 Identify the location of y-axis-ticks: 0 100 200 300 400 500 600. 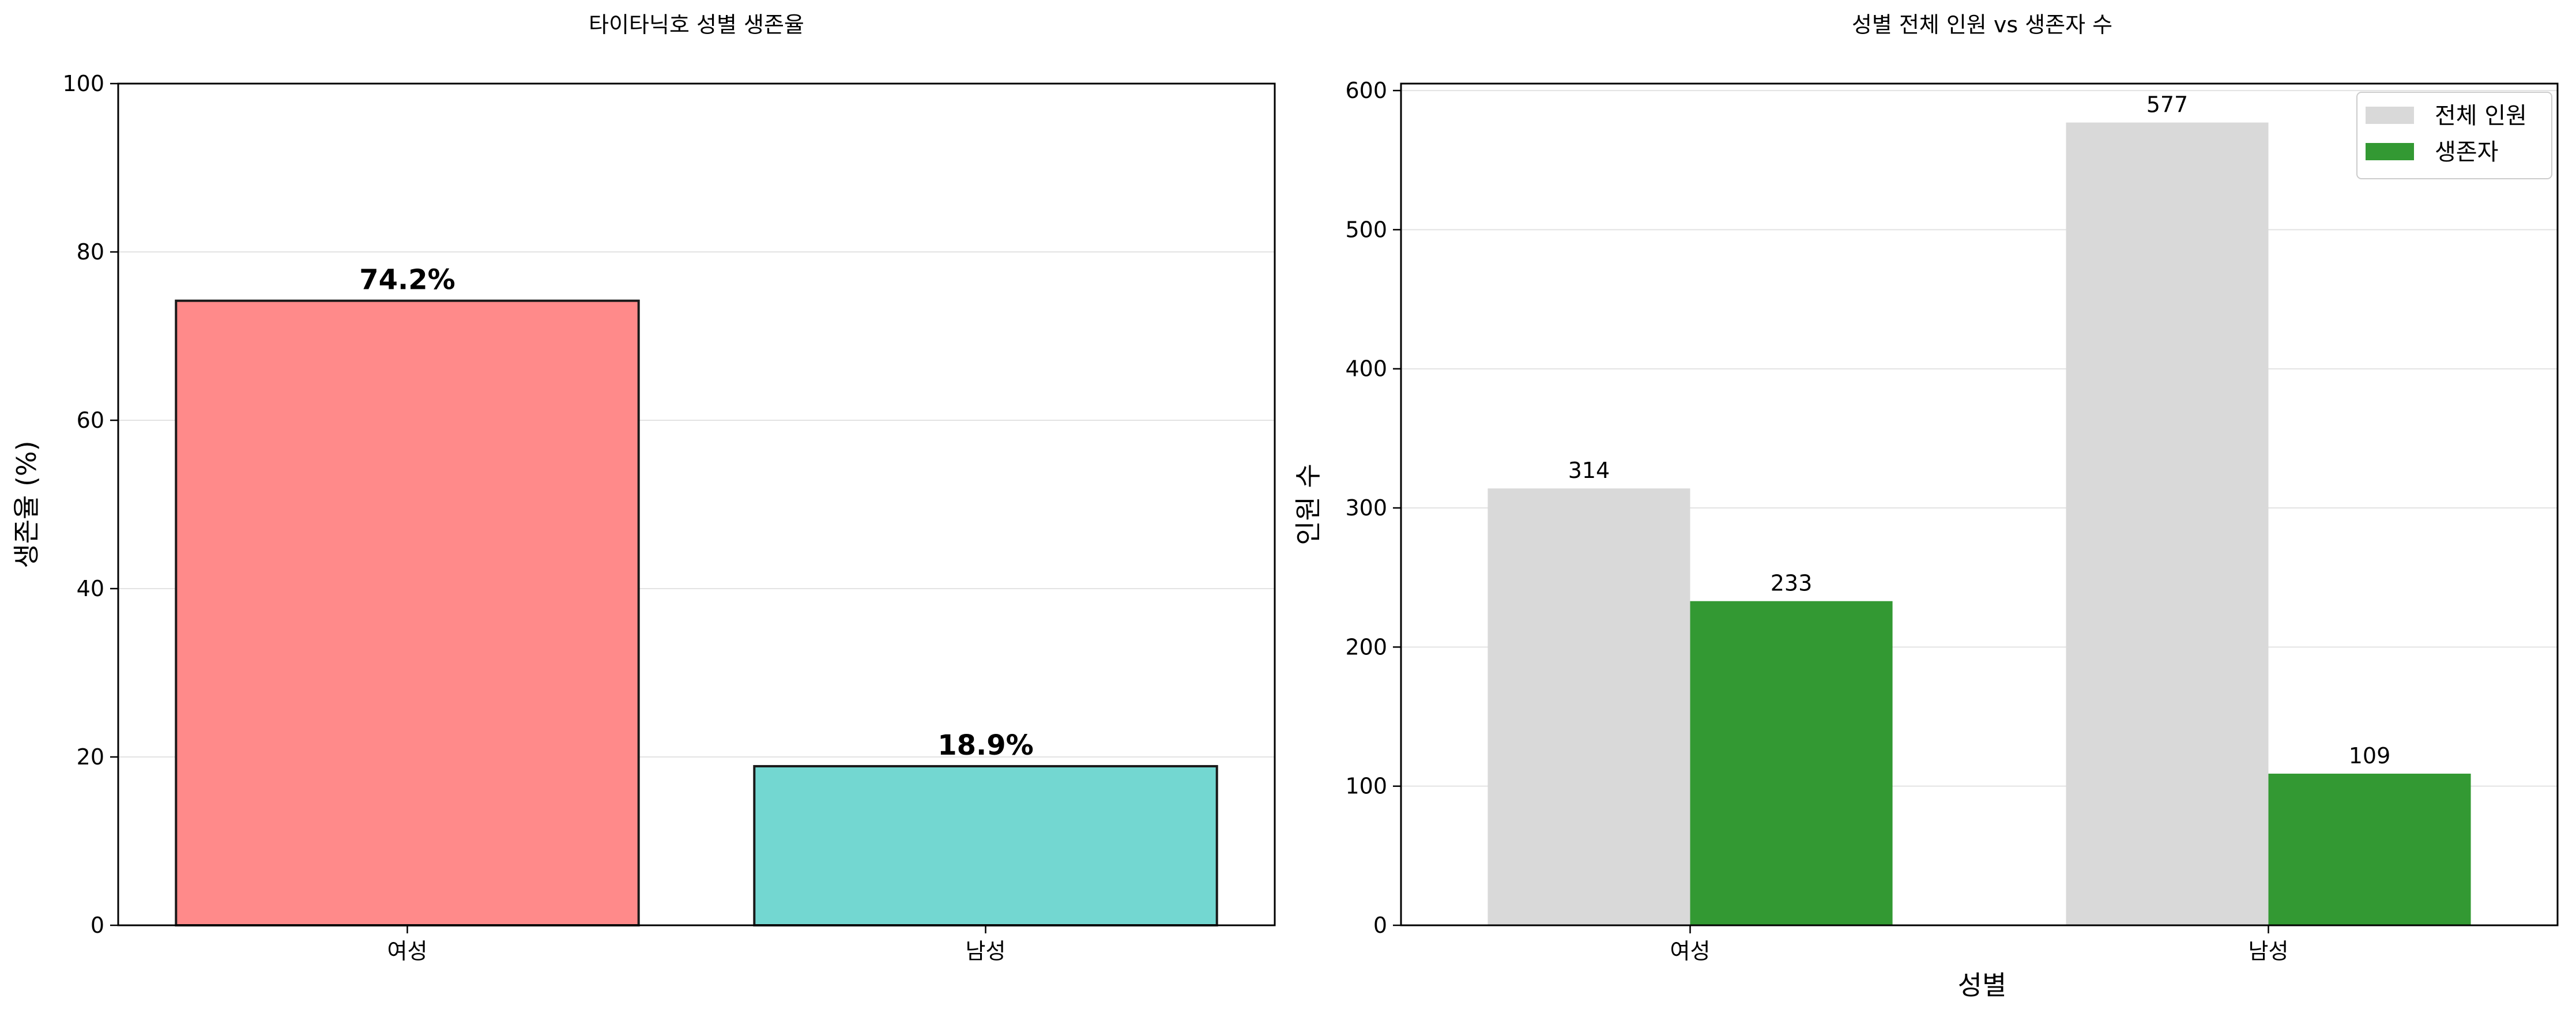
(1373, 508).